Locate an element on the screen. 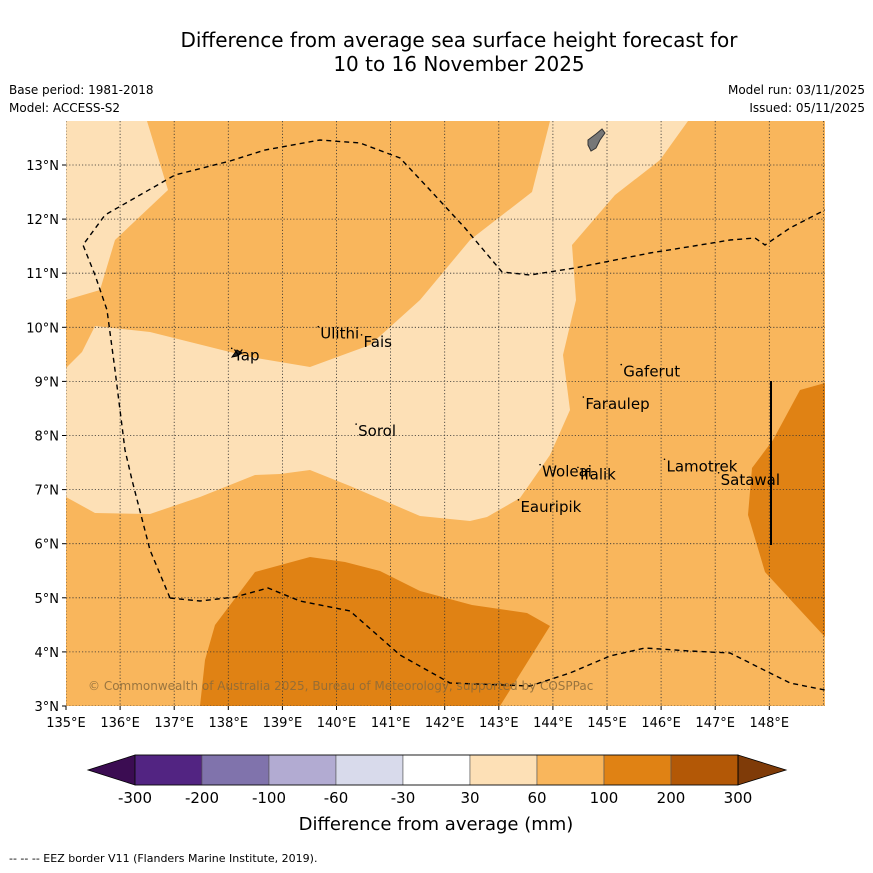 Image resolution: width=873 pixels, height=873 pixels. x-tick-label: 141°E is located at coordinates (391, 723).